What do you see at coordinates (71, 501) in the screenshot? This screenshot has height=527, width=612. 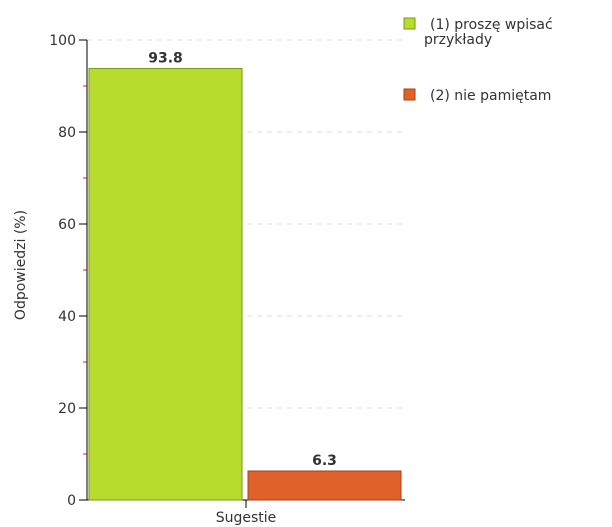 I see `y-tick-label: 0` at bounding box center [71, 501].